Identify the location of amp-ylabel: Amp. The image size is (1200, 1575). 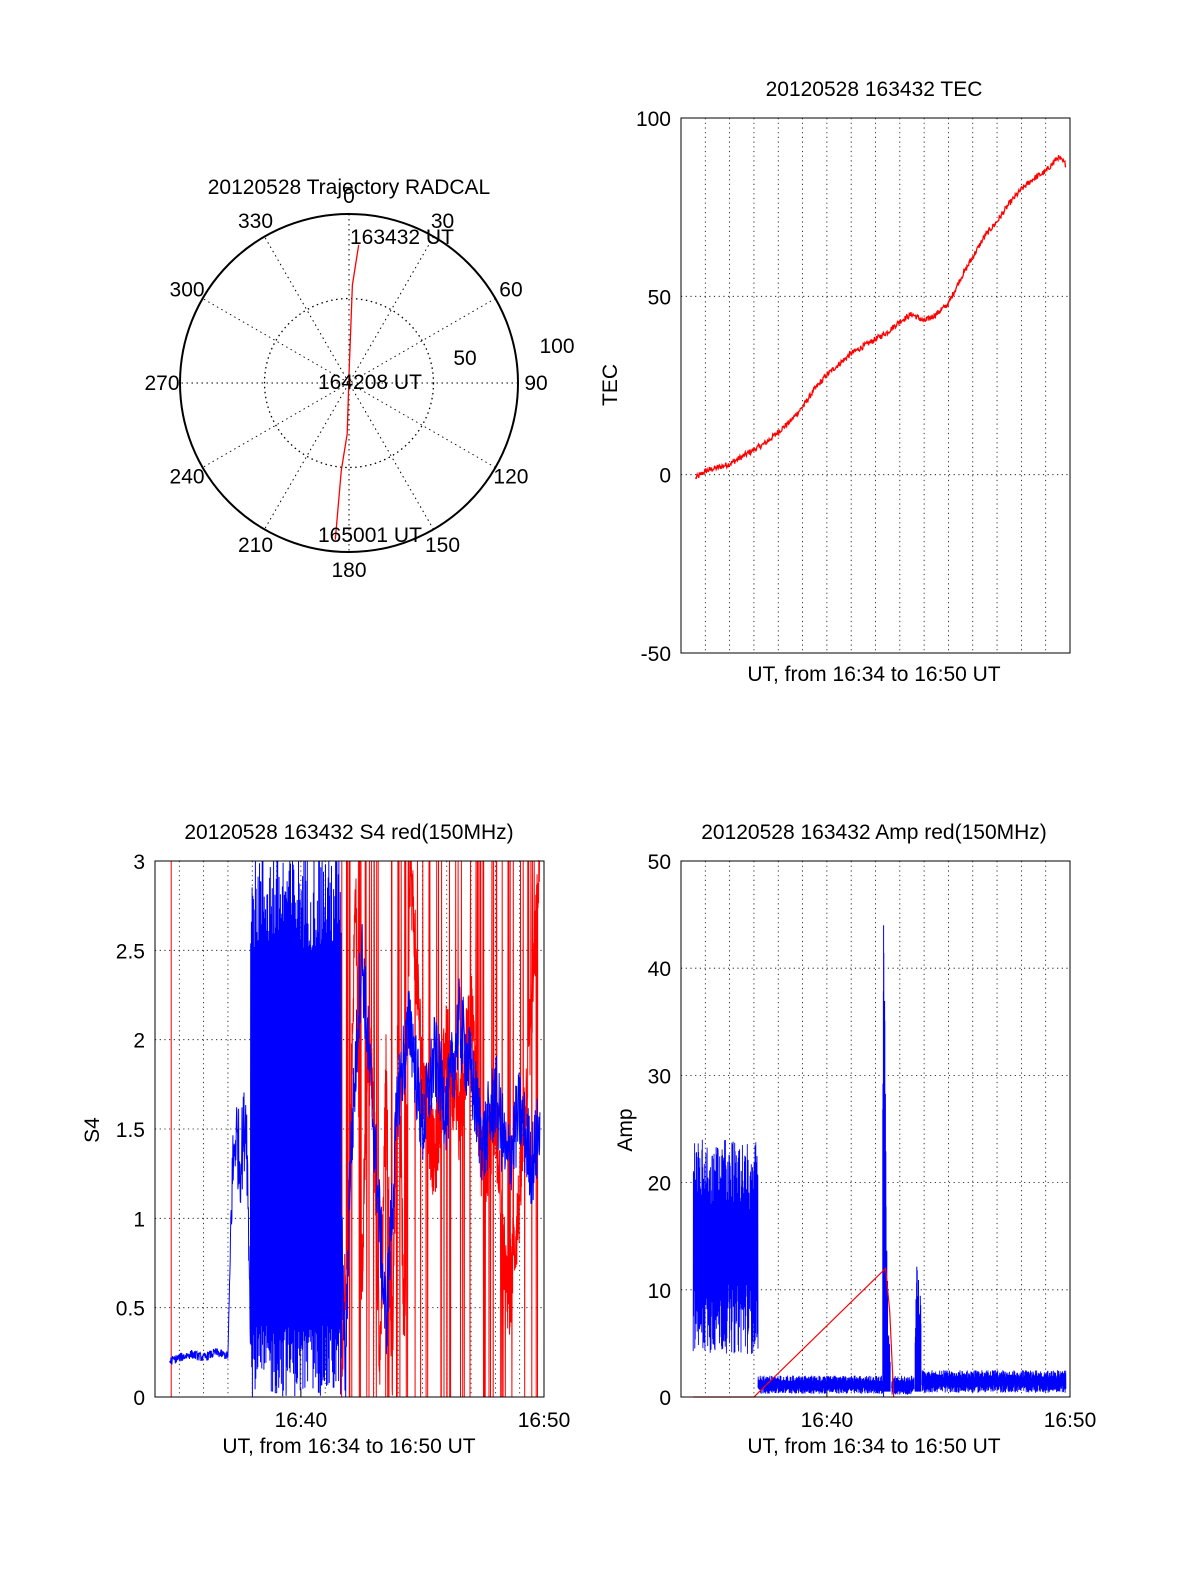
(625, 1129).